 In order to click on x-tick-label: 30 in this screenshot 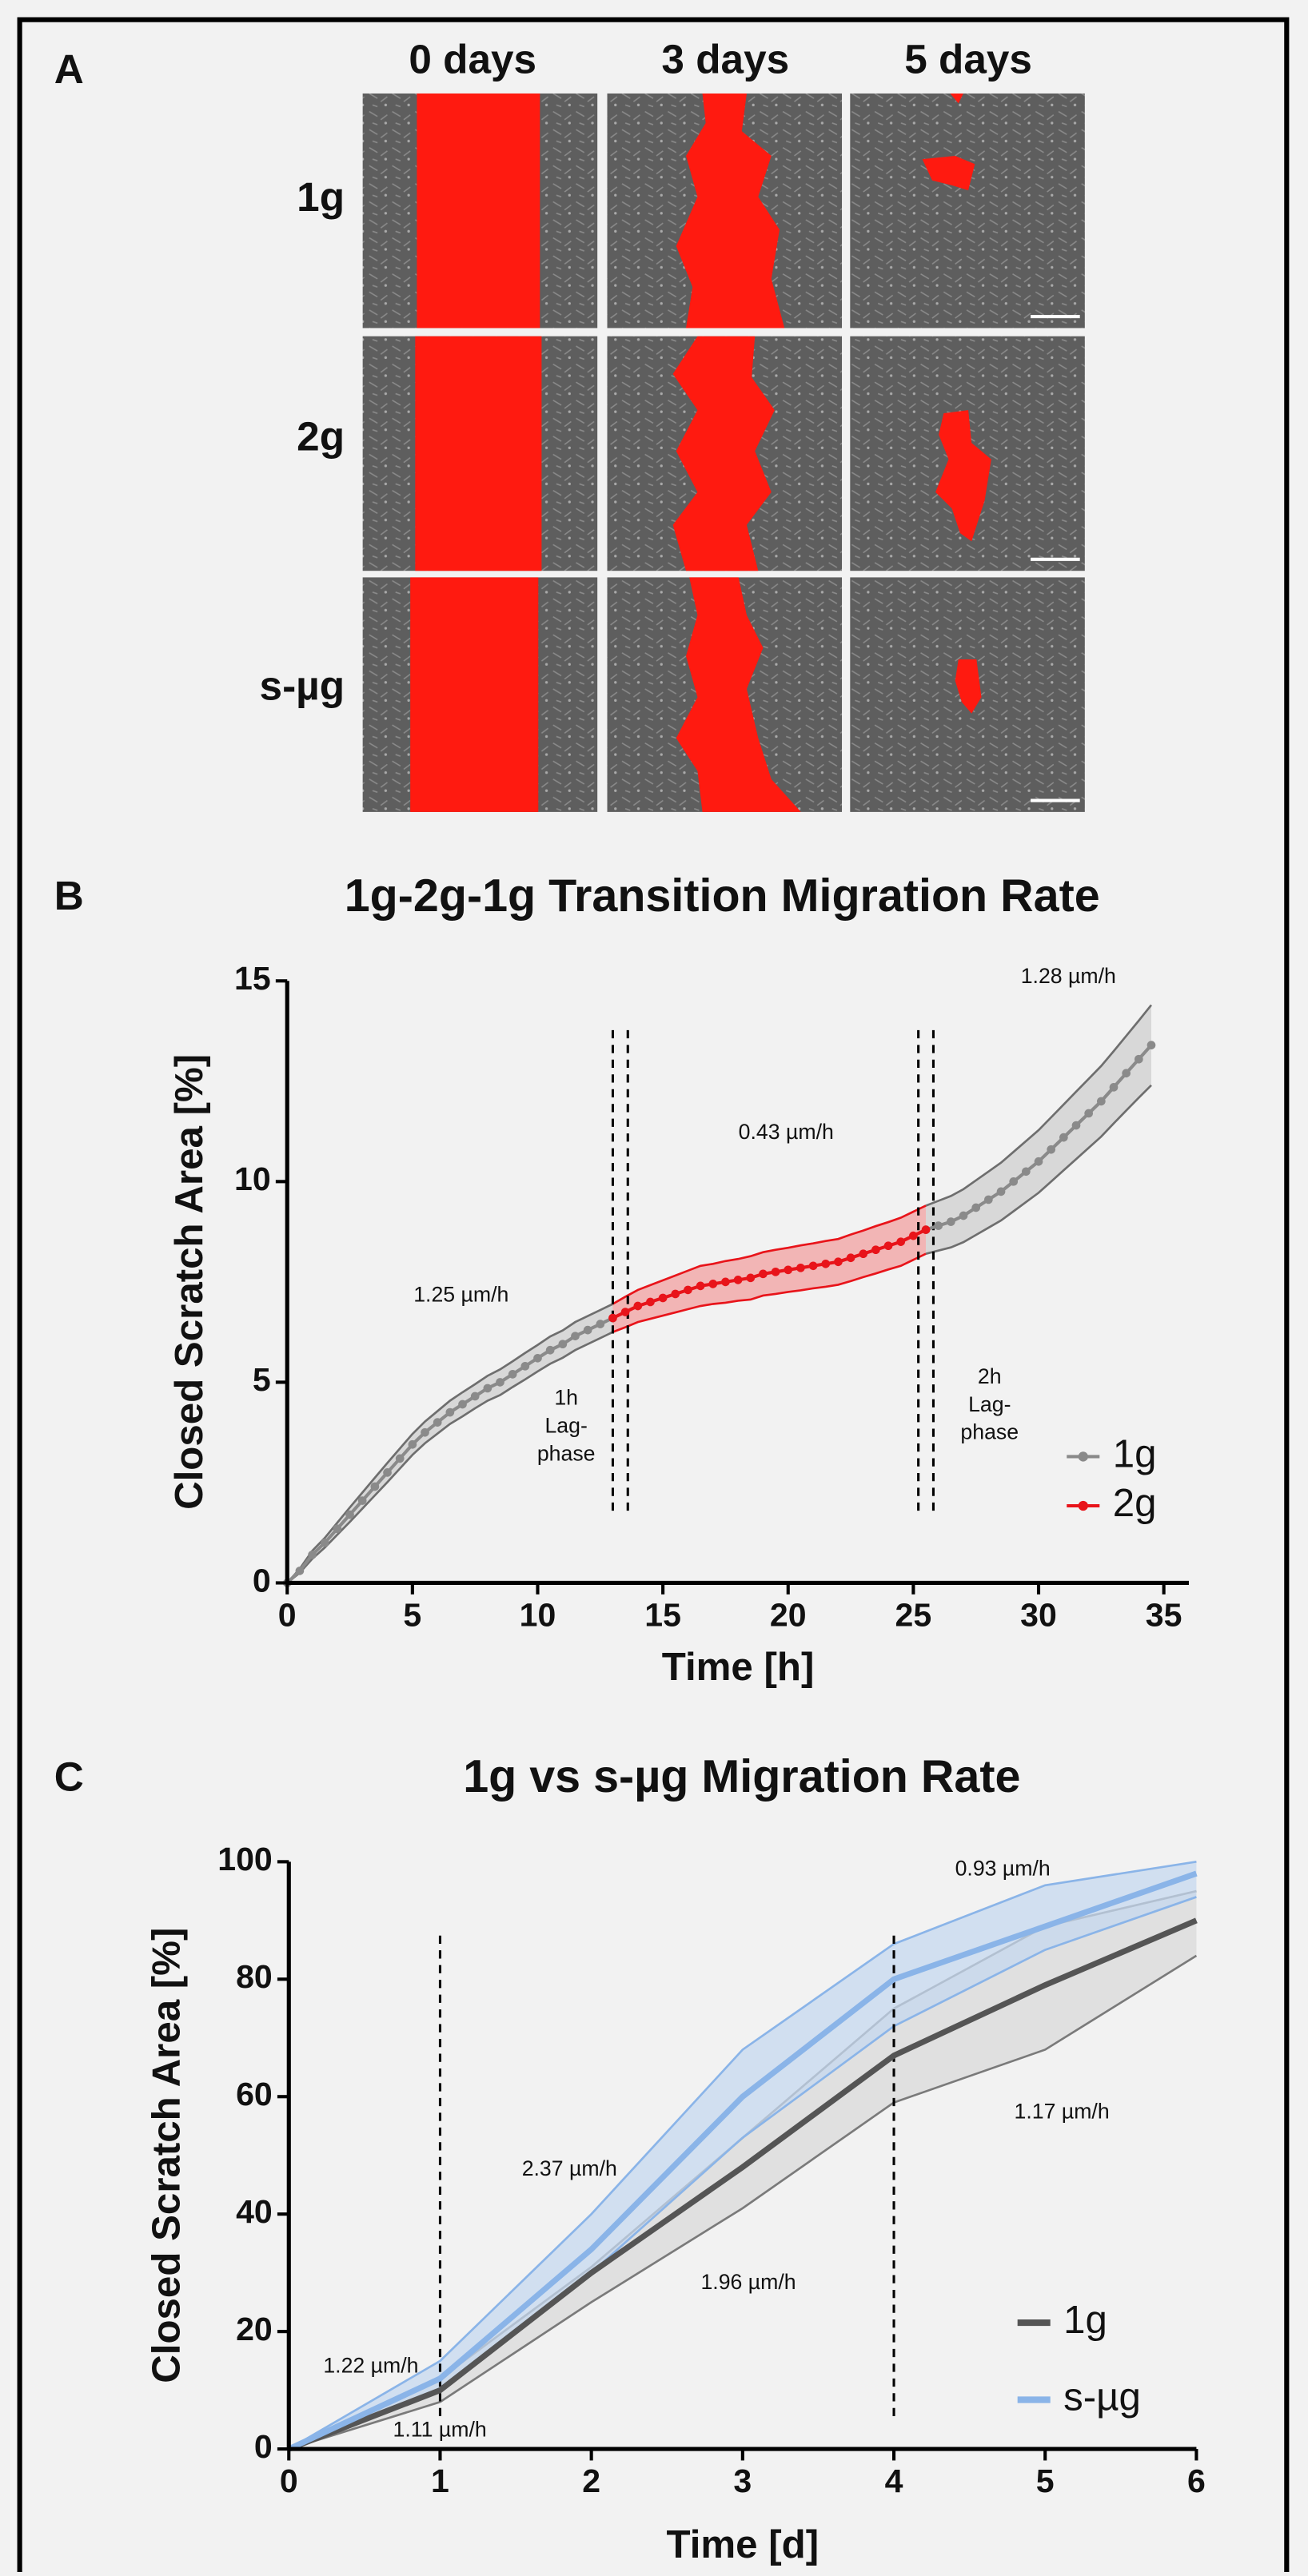, I will do `click(1038, 1614)`.